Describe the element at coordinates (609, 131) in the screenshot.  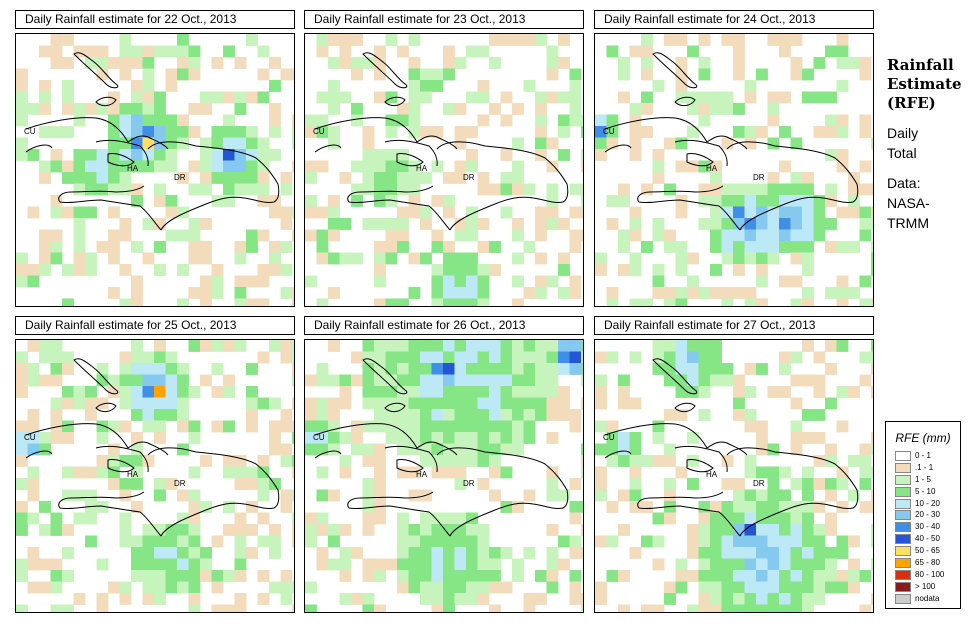
I see `country-label-cuba: CU` at that location.